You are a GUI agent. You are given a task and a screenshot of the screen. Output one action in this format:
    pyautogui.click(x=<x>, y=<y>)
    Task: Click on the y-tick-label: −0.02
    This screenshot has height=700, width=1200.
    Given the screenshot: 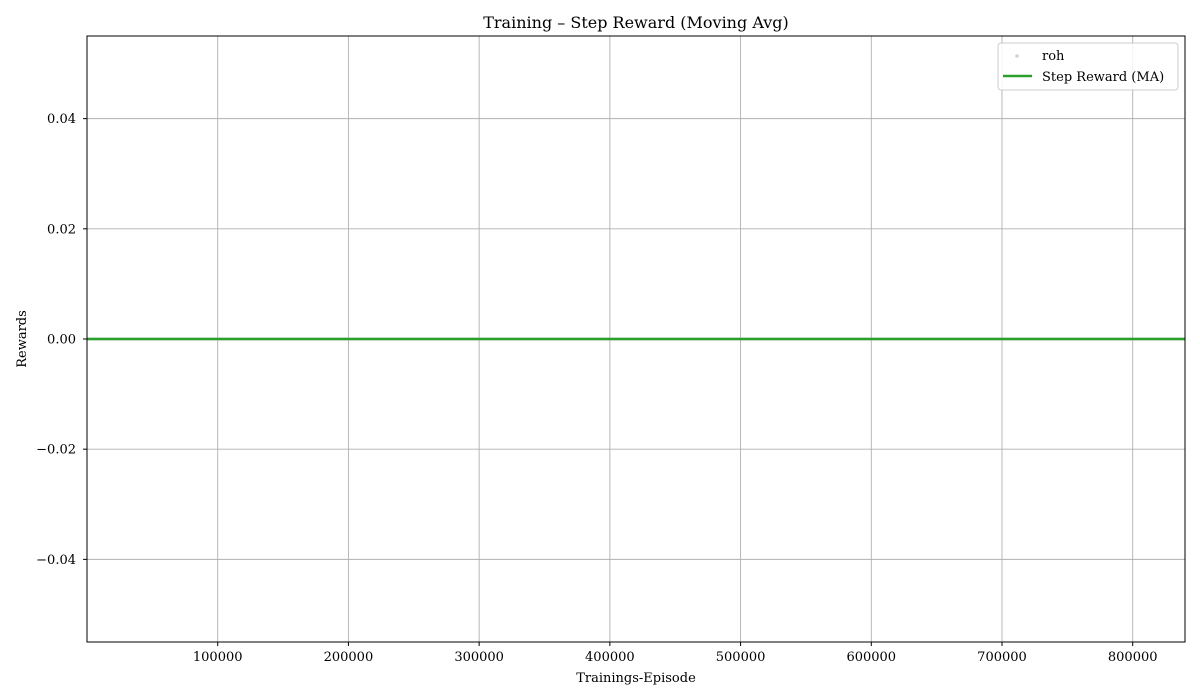 What is the action you would take?
    pyautogui.click(x=56, y=450)
    